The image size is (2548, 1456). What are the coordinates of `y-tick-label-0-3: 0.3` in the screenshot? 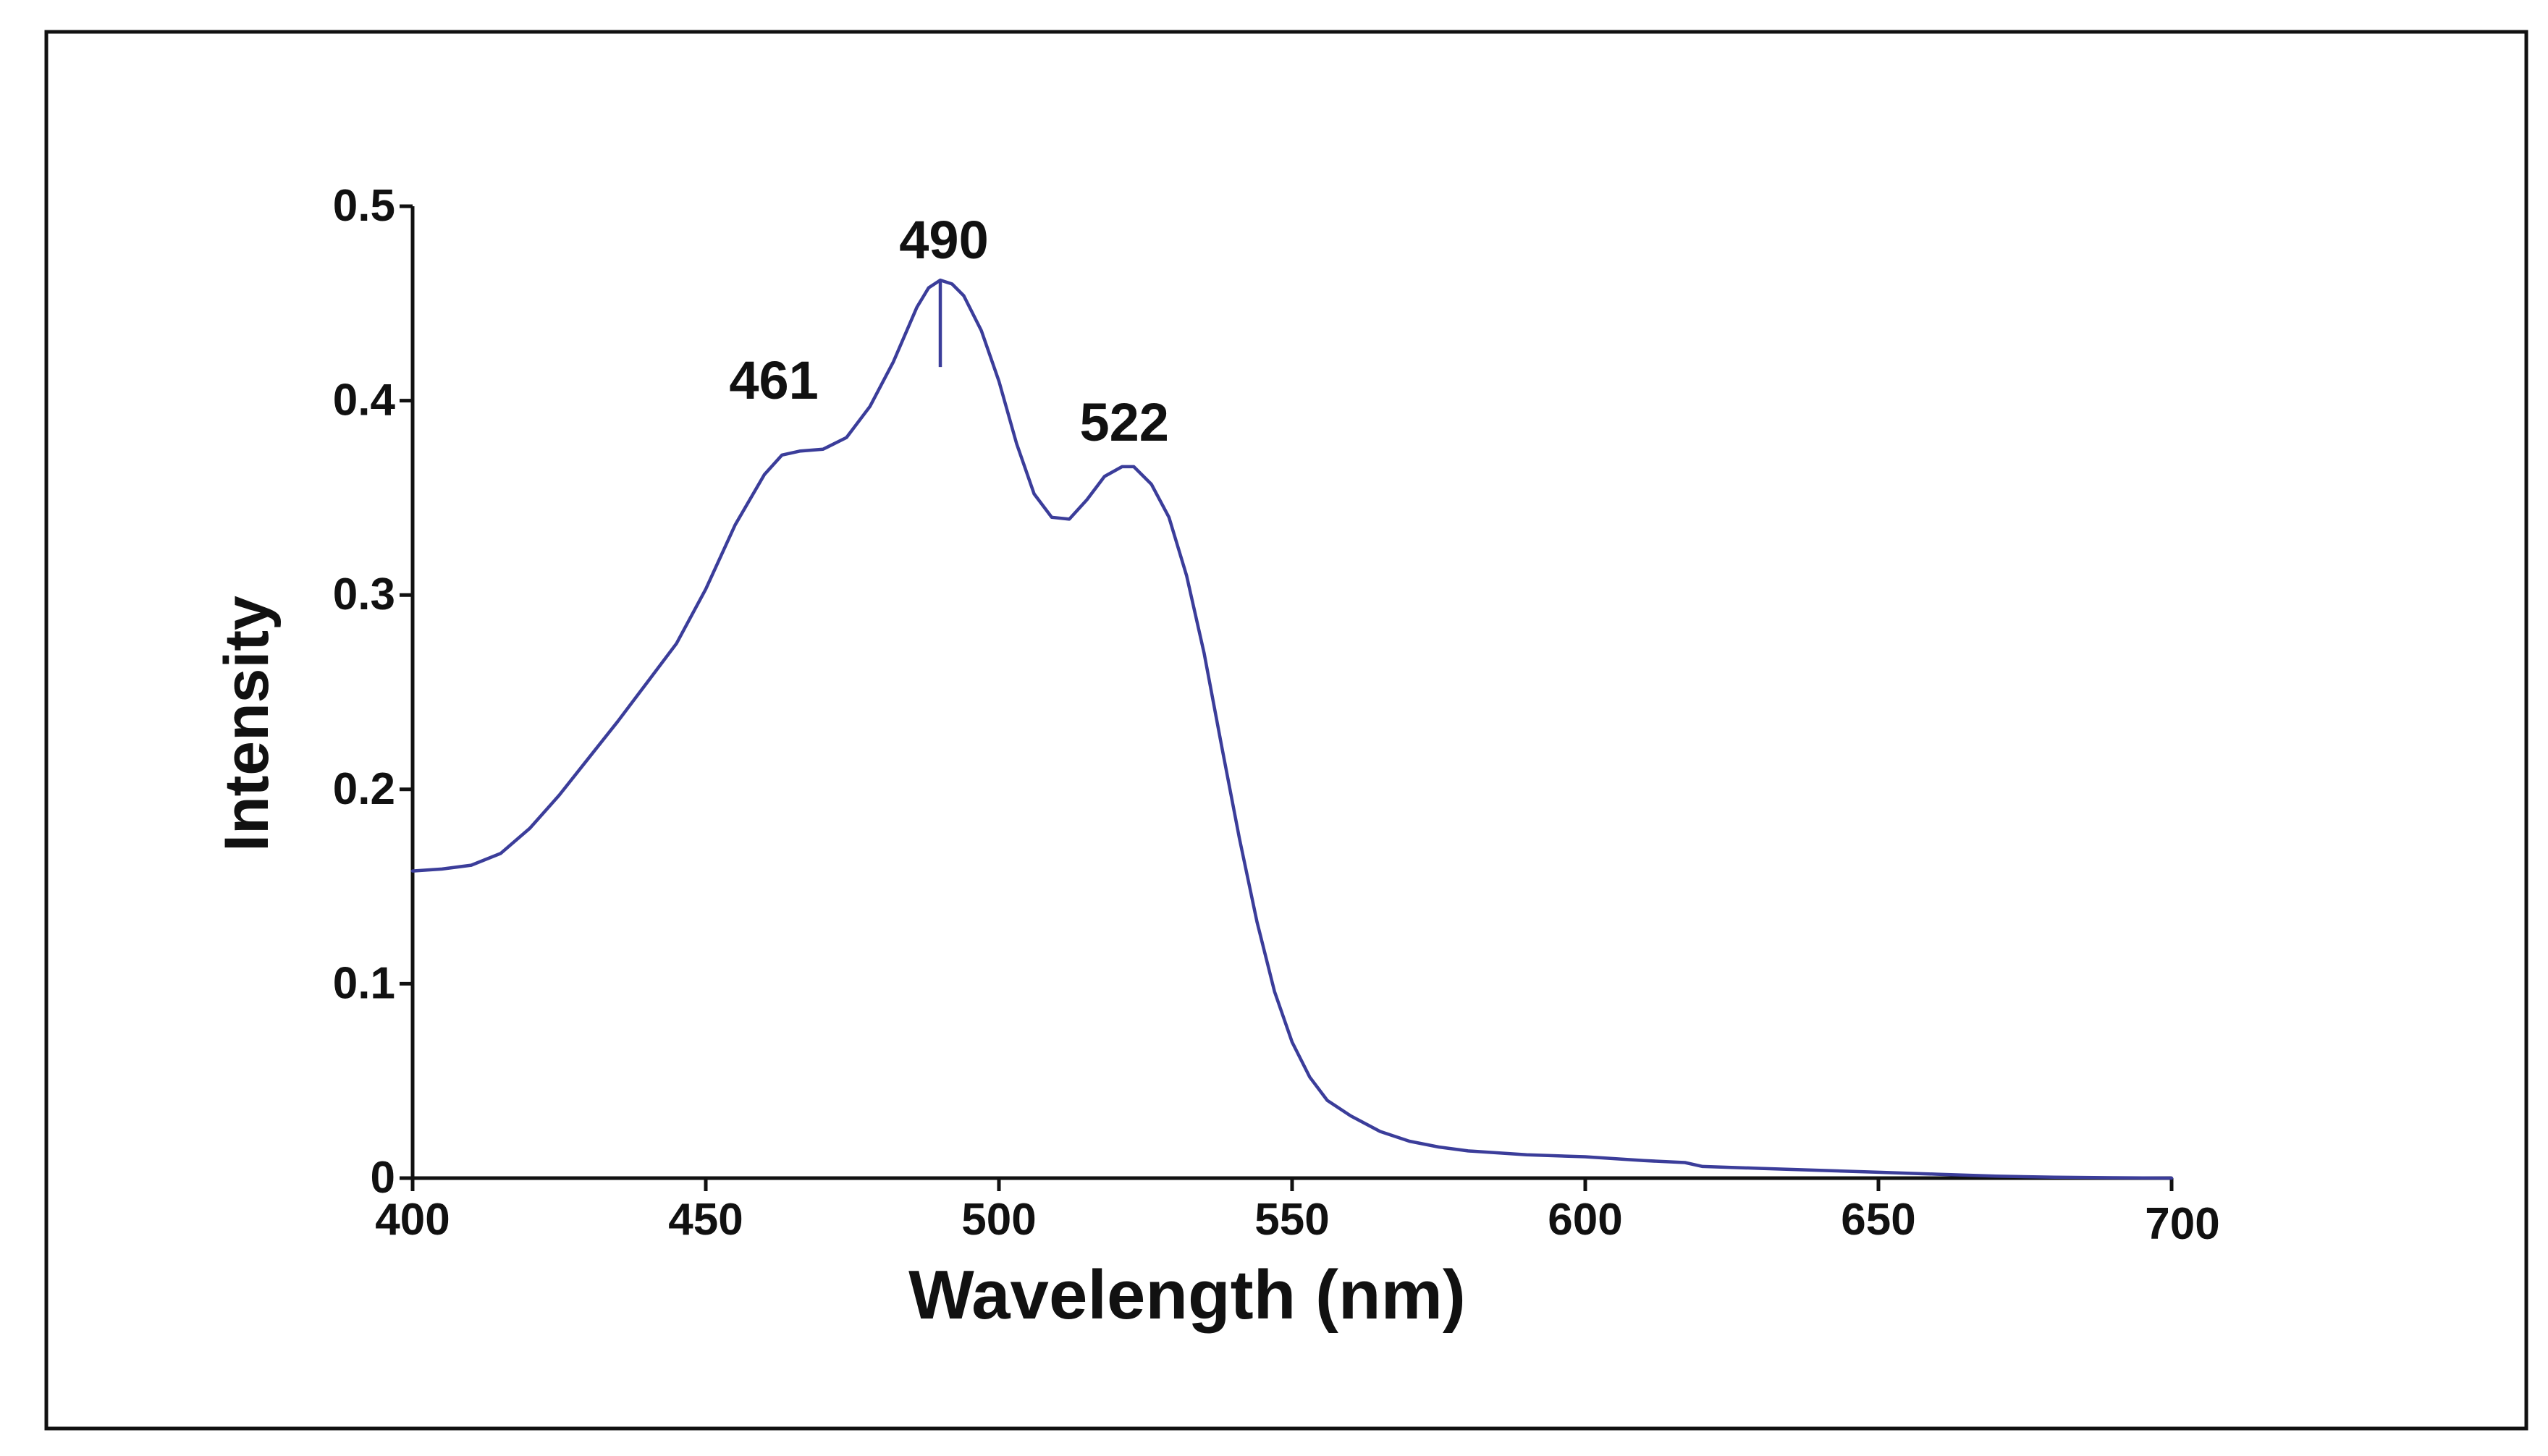 It's located at (364, 594).